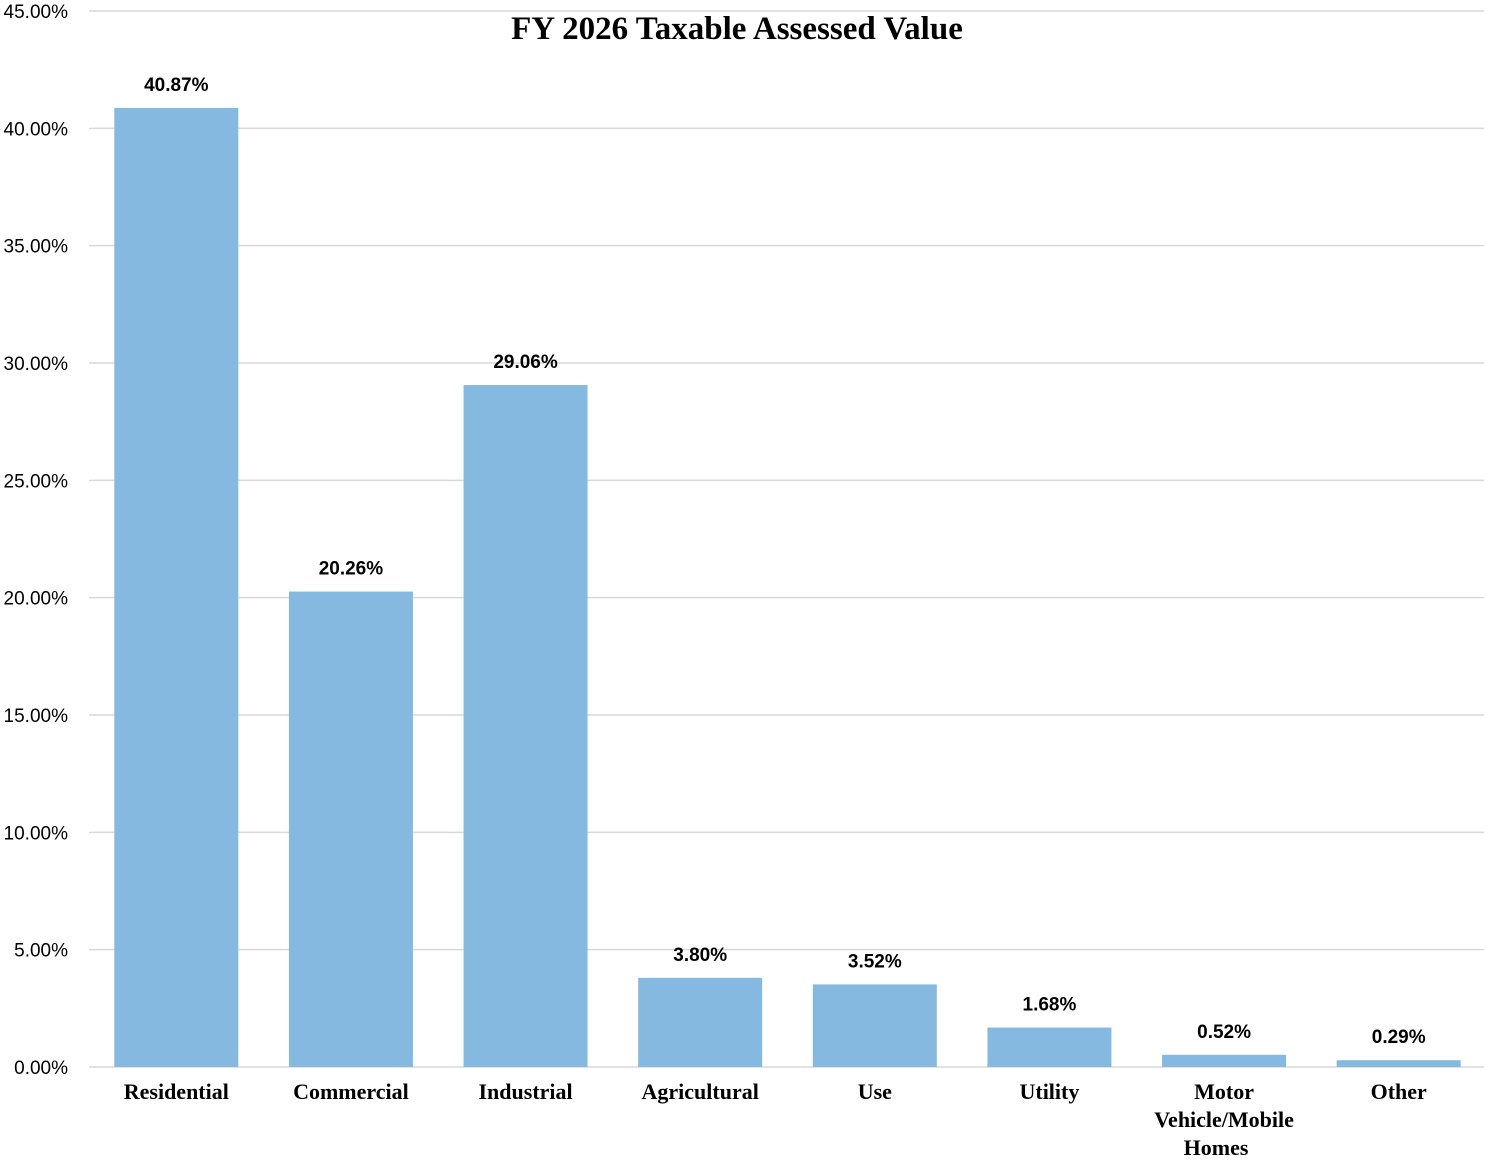 This screenshot has height=1160, width=1486. What do you see at coordinates (176, 1091) in the screenshot?
I see `x-tick-label: Residential` at bounding box center [176, 1091].